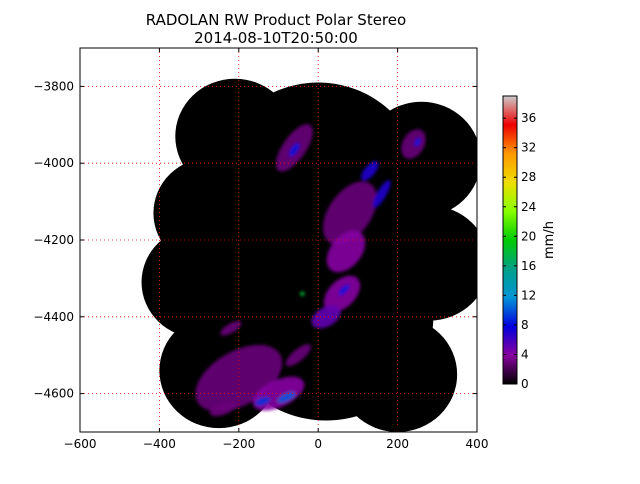 Image resolution: width=640 pixels, height=484 pixels. I want to click on colorbar-gradient, so click(510, 240).